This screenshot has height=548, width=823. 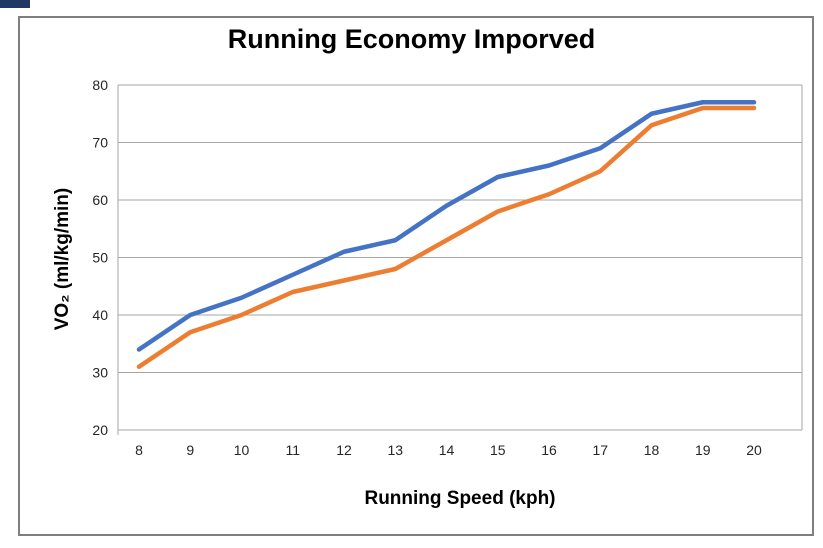 What do you see at coordinates (100, 85) in the screenshot?
I see `y-tick-label: 80` at bounding box center [100, 85].